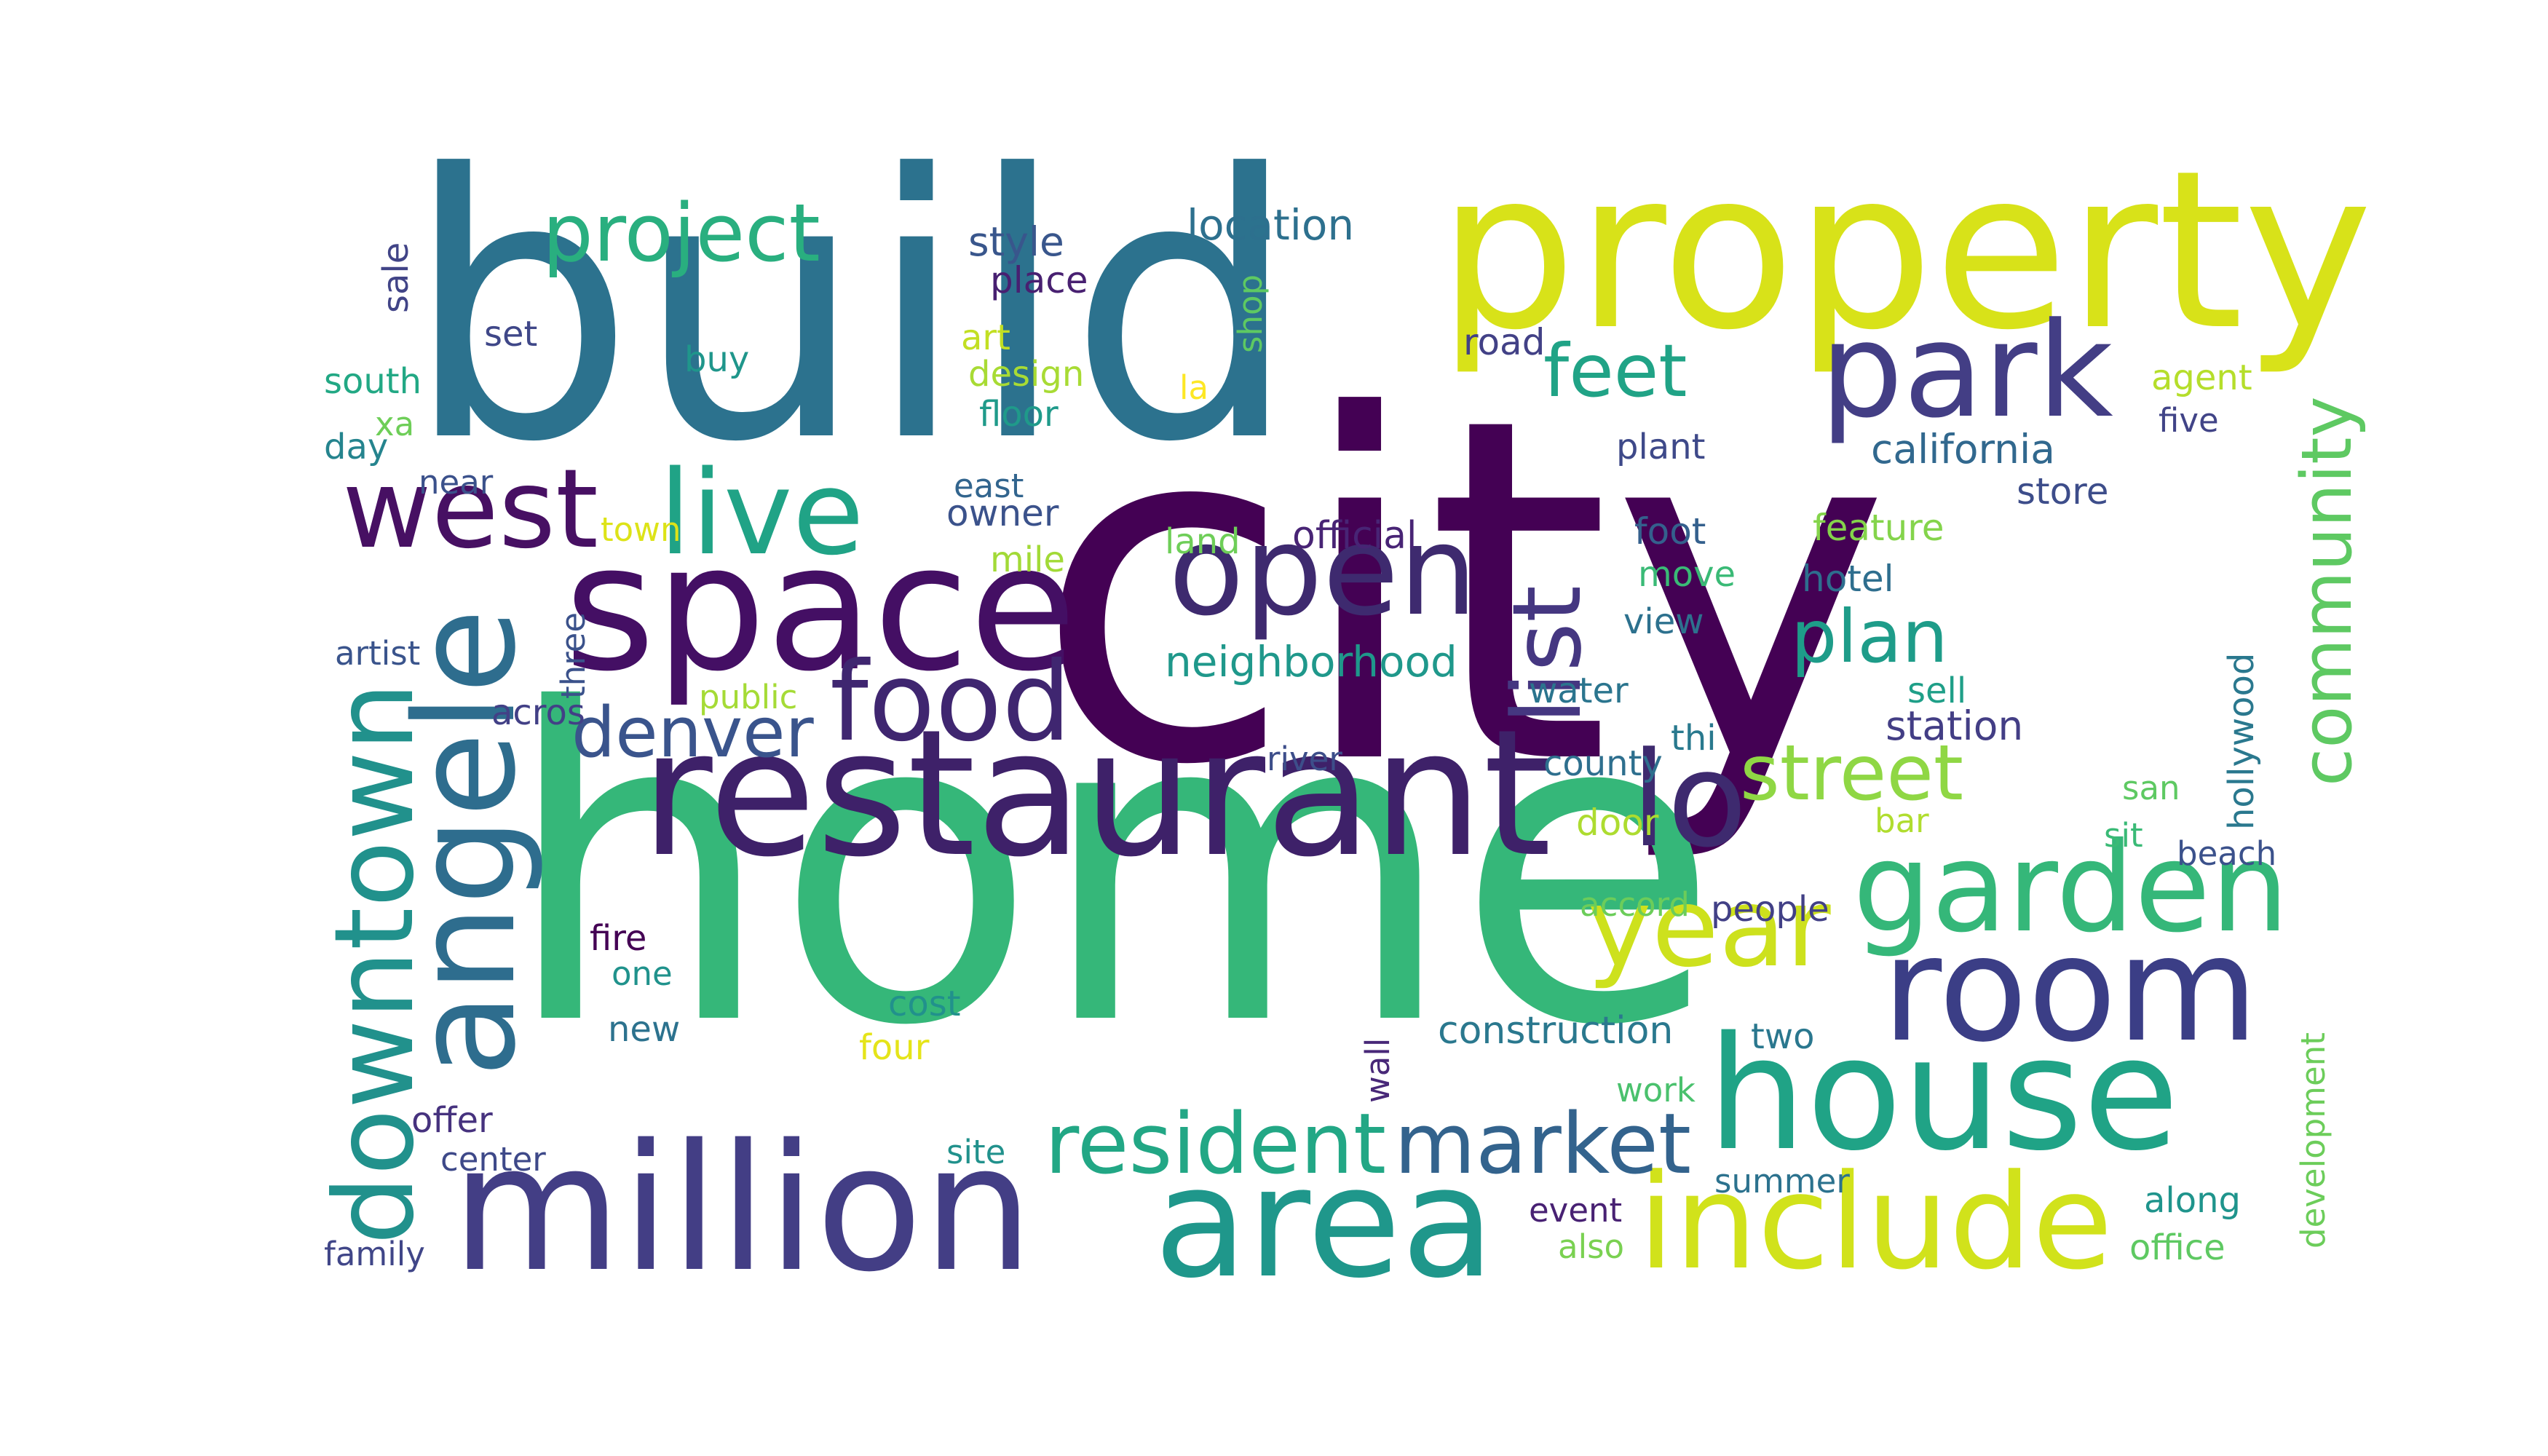 This screenshot has height=1456, width=2548. What do you see at coordinates (1250, 313) in the screenshot?
I see `word-shop: shop` at bounding box center [1250, 313].